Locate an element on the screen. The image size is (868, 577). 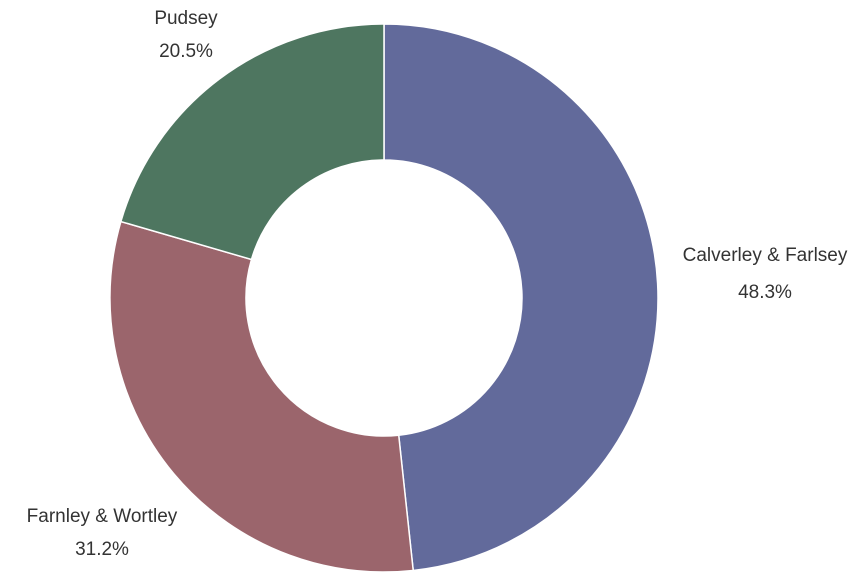
slice-label-calverley-and-farlsey: Calverley & Farlsey is located at coordinates (765, 255).